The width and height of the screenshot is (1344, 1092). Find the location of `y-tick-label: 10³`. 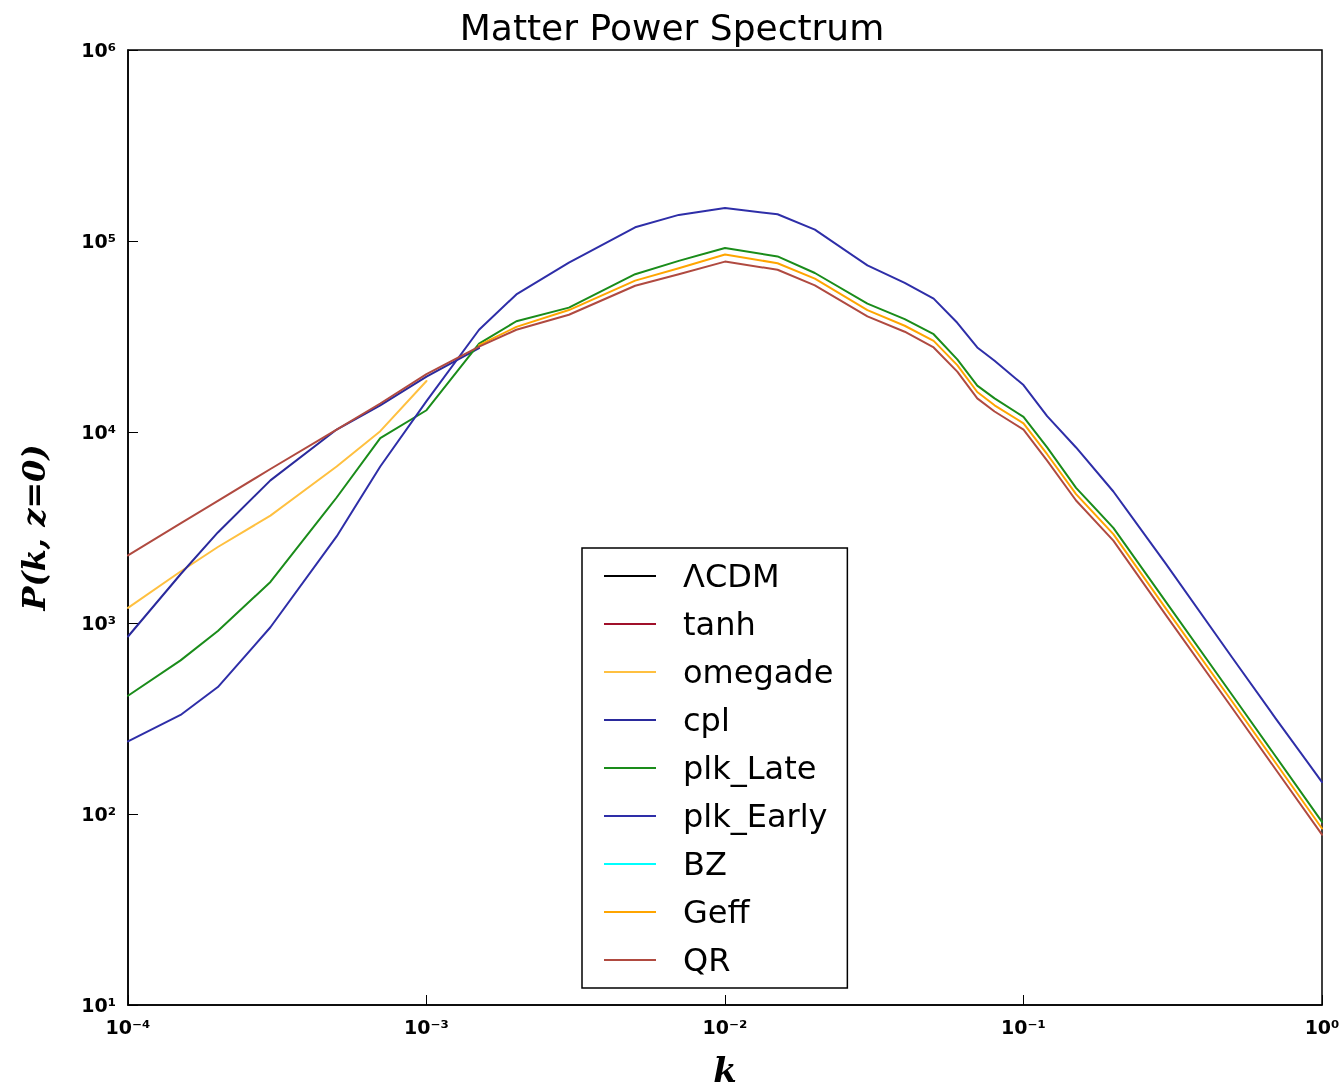

y-tick-label: 10³ is located at coordinates (98, 623).